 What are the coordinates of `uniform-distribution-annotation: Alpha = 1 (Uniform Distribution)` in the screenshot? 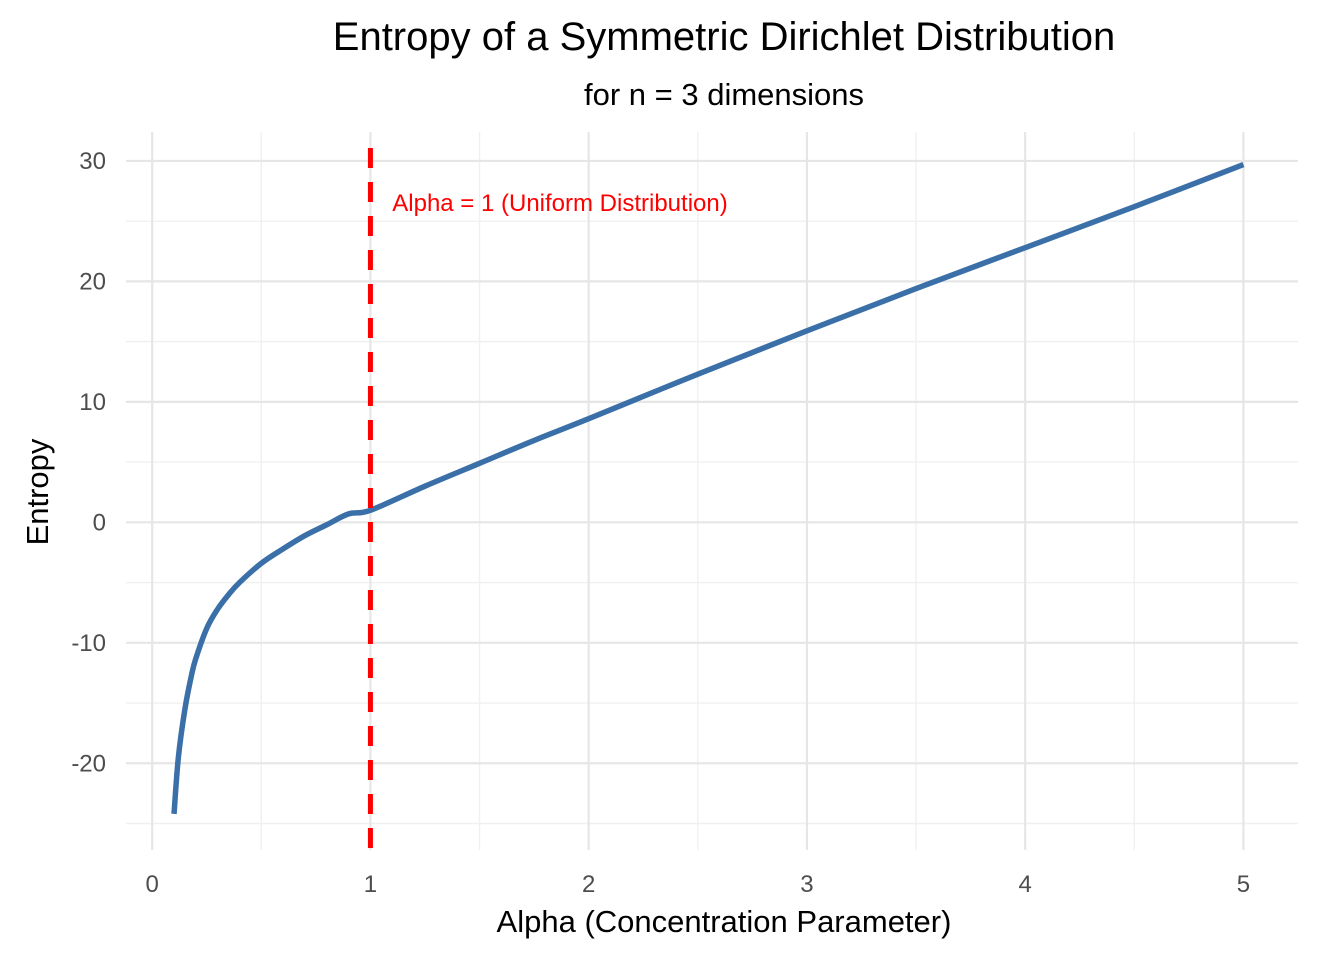 It's located at (559, 203).